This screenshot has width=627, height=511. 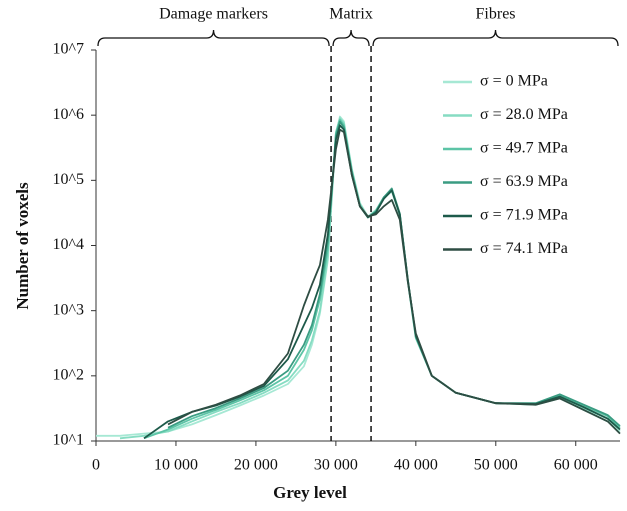 I want to click on region-label: Damage markers, so click(x=213, y=14).